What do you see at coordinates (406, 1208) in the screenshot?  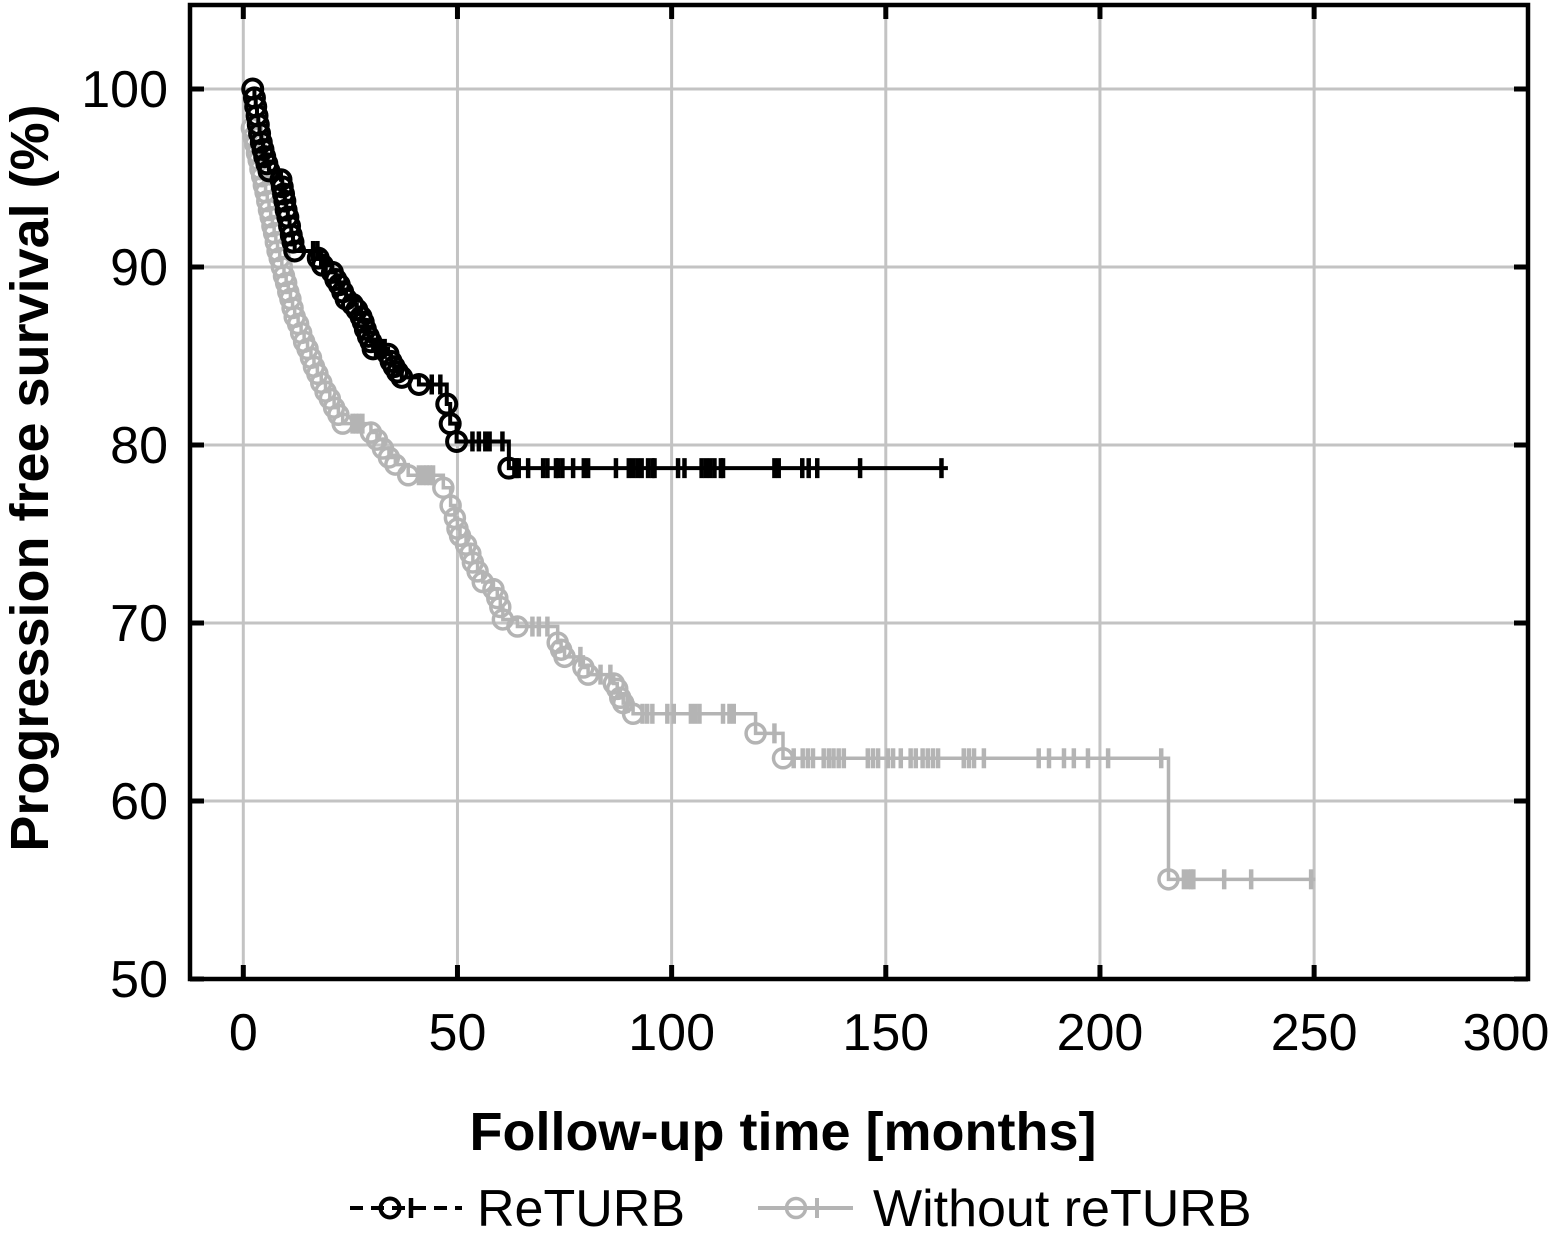 I see `legend-sample-returb` at bounding box center [406, 1208].